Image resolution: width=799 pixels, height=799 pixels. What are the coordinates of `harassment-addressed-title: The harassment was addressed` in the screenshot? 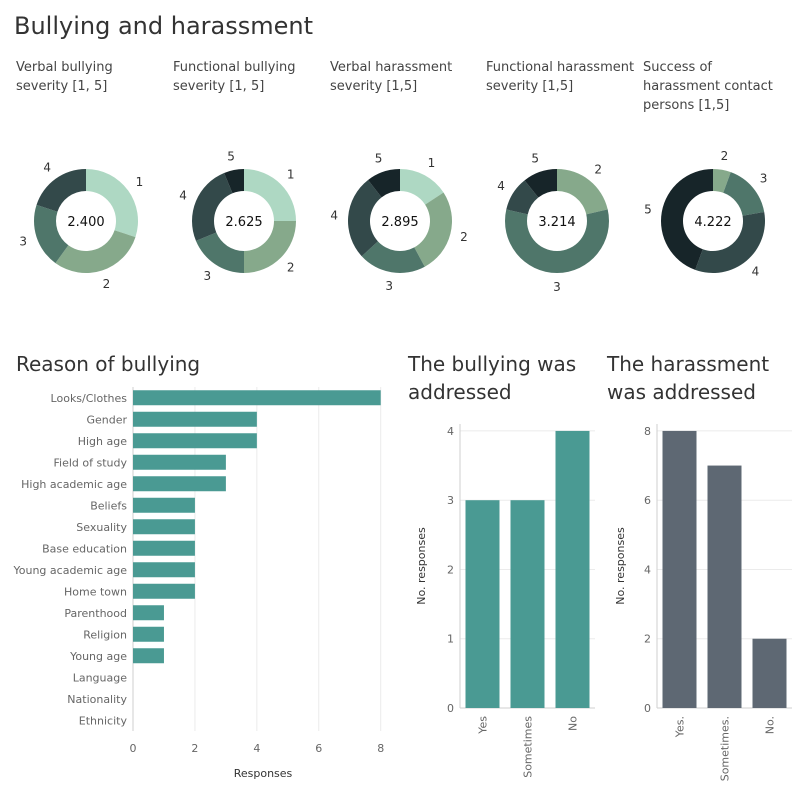 It's located at (688, 378).